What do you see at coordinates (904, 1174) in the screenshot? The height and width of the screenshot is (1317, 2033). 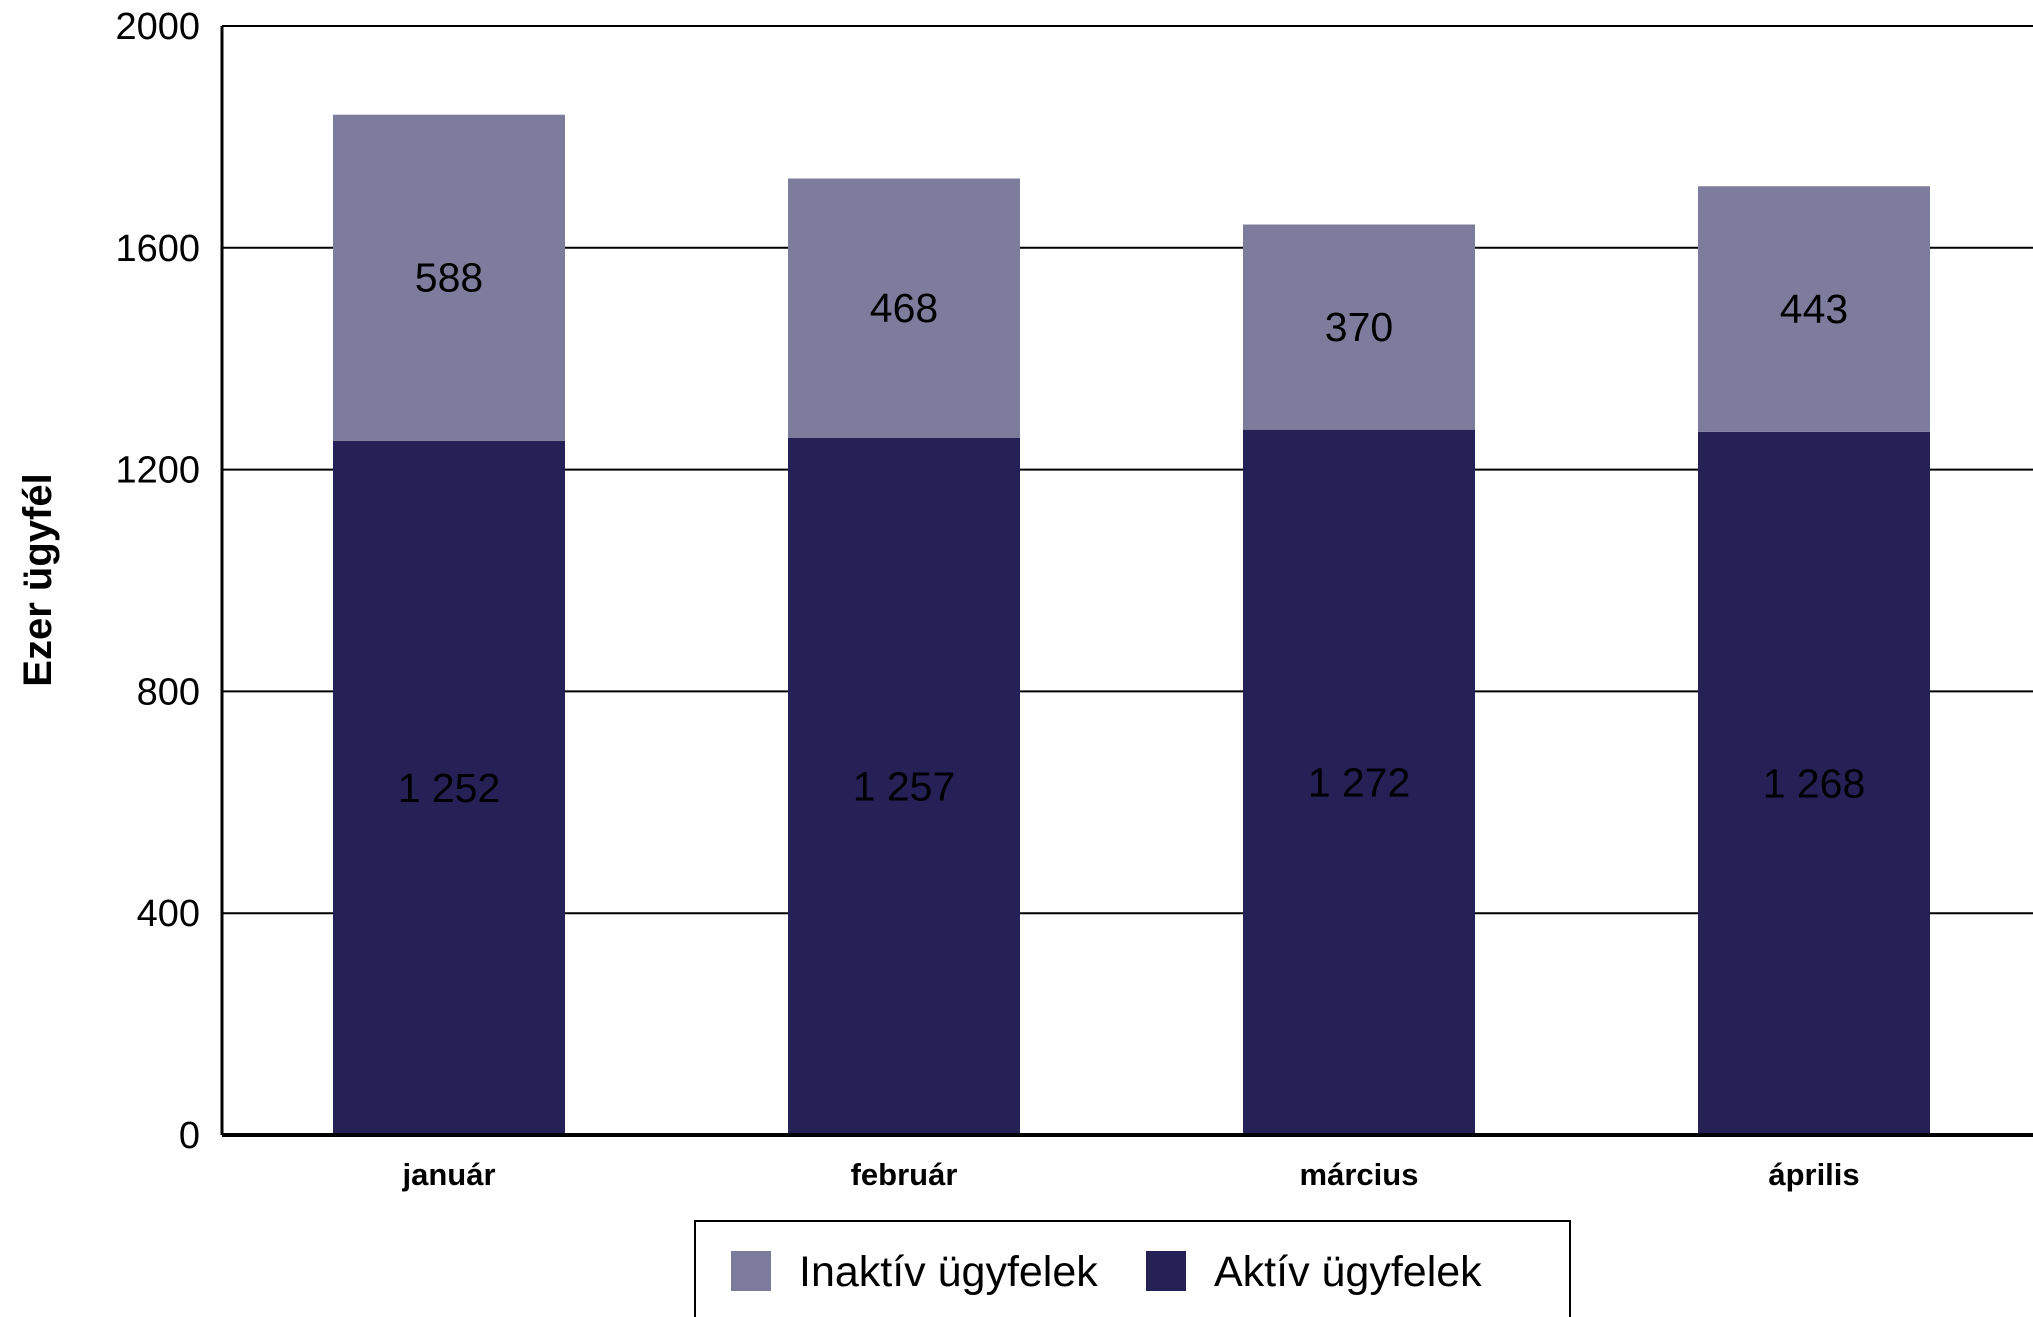 I see `x-tick-label: február` at bounding box center [904, 1174].